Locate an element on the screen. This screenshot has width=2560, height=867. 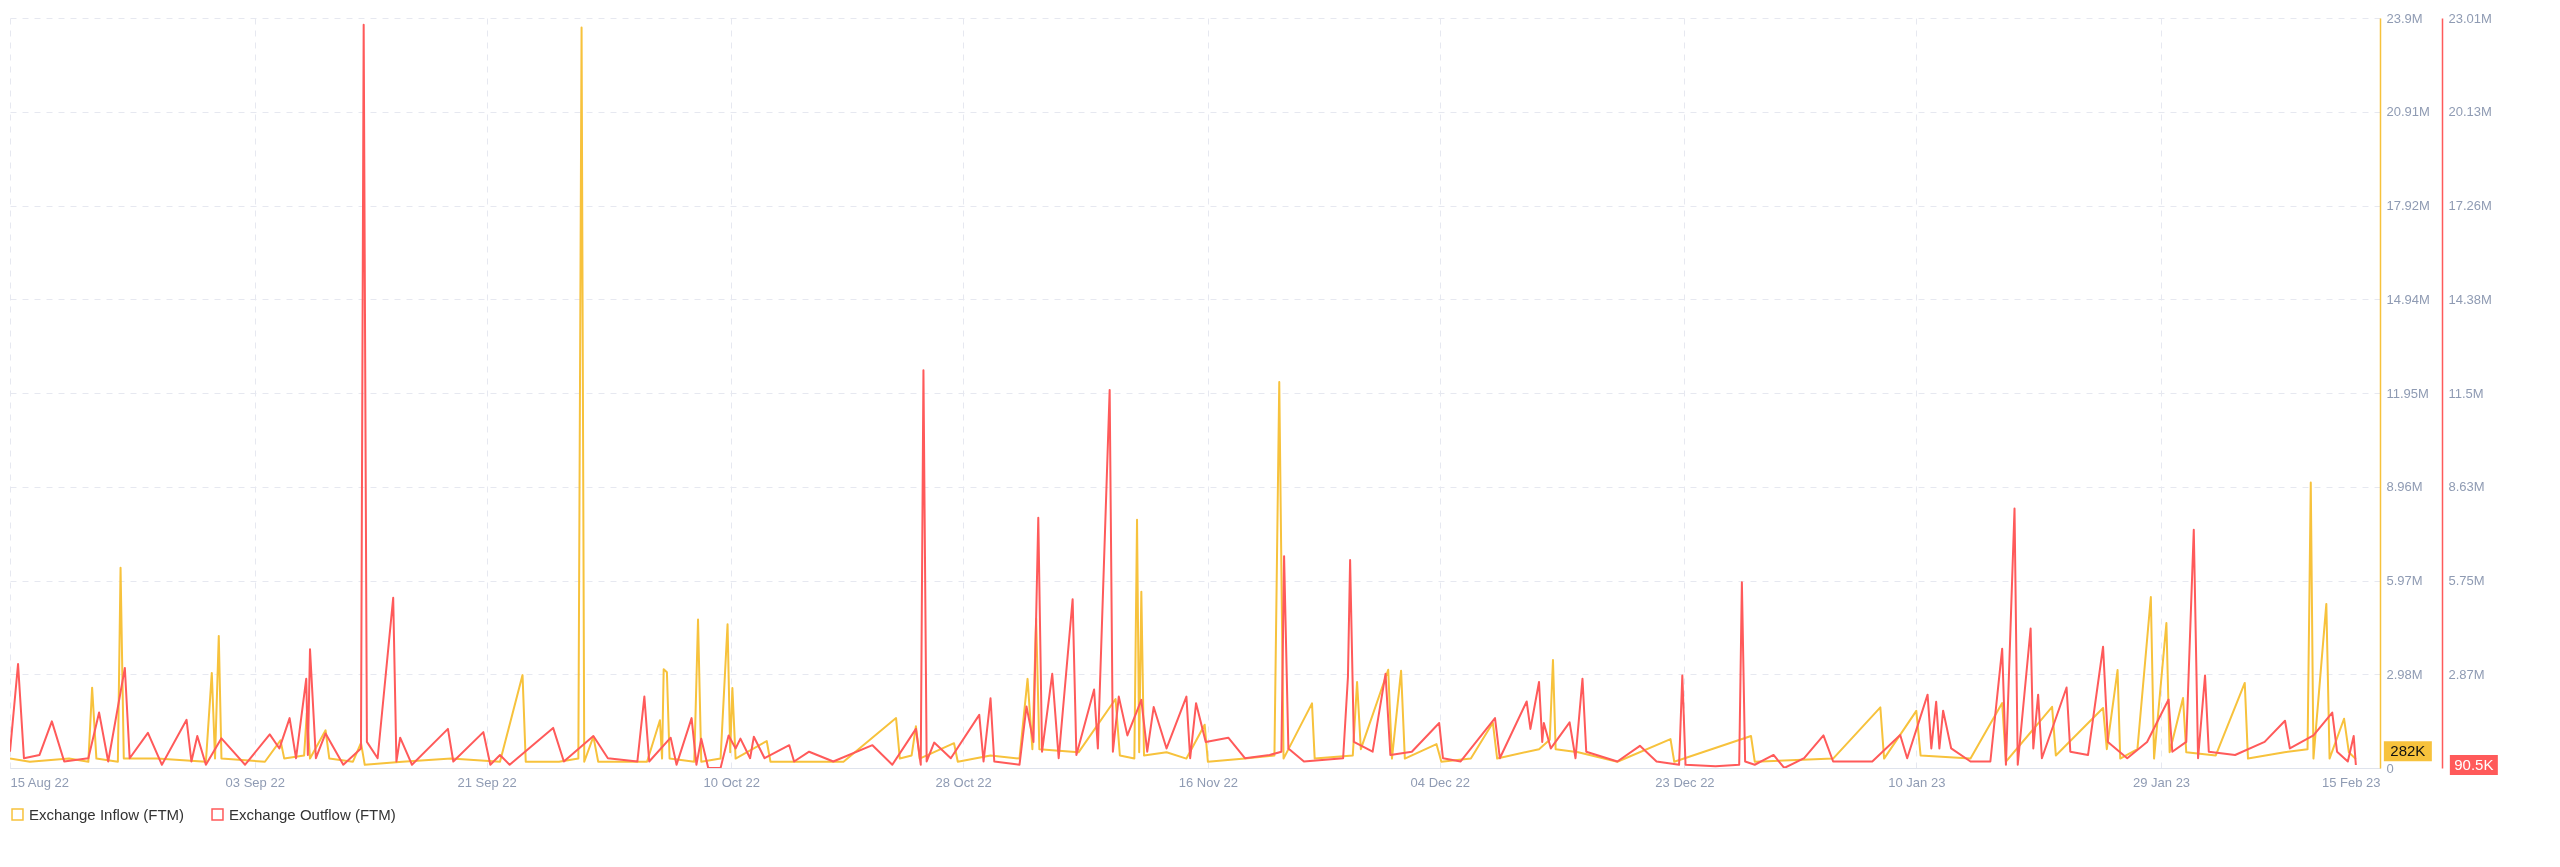
x-tick-label: 29 Jan 23 is located at coordinates (2161, 782).